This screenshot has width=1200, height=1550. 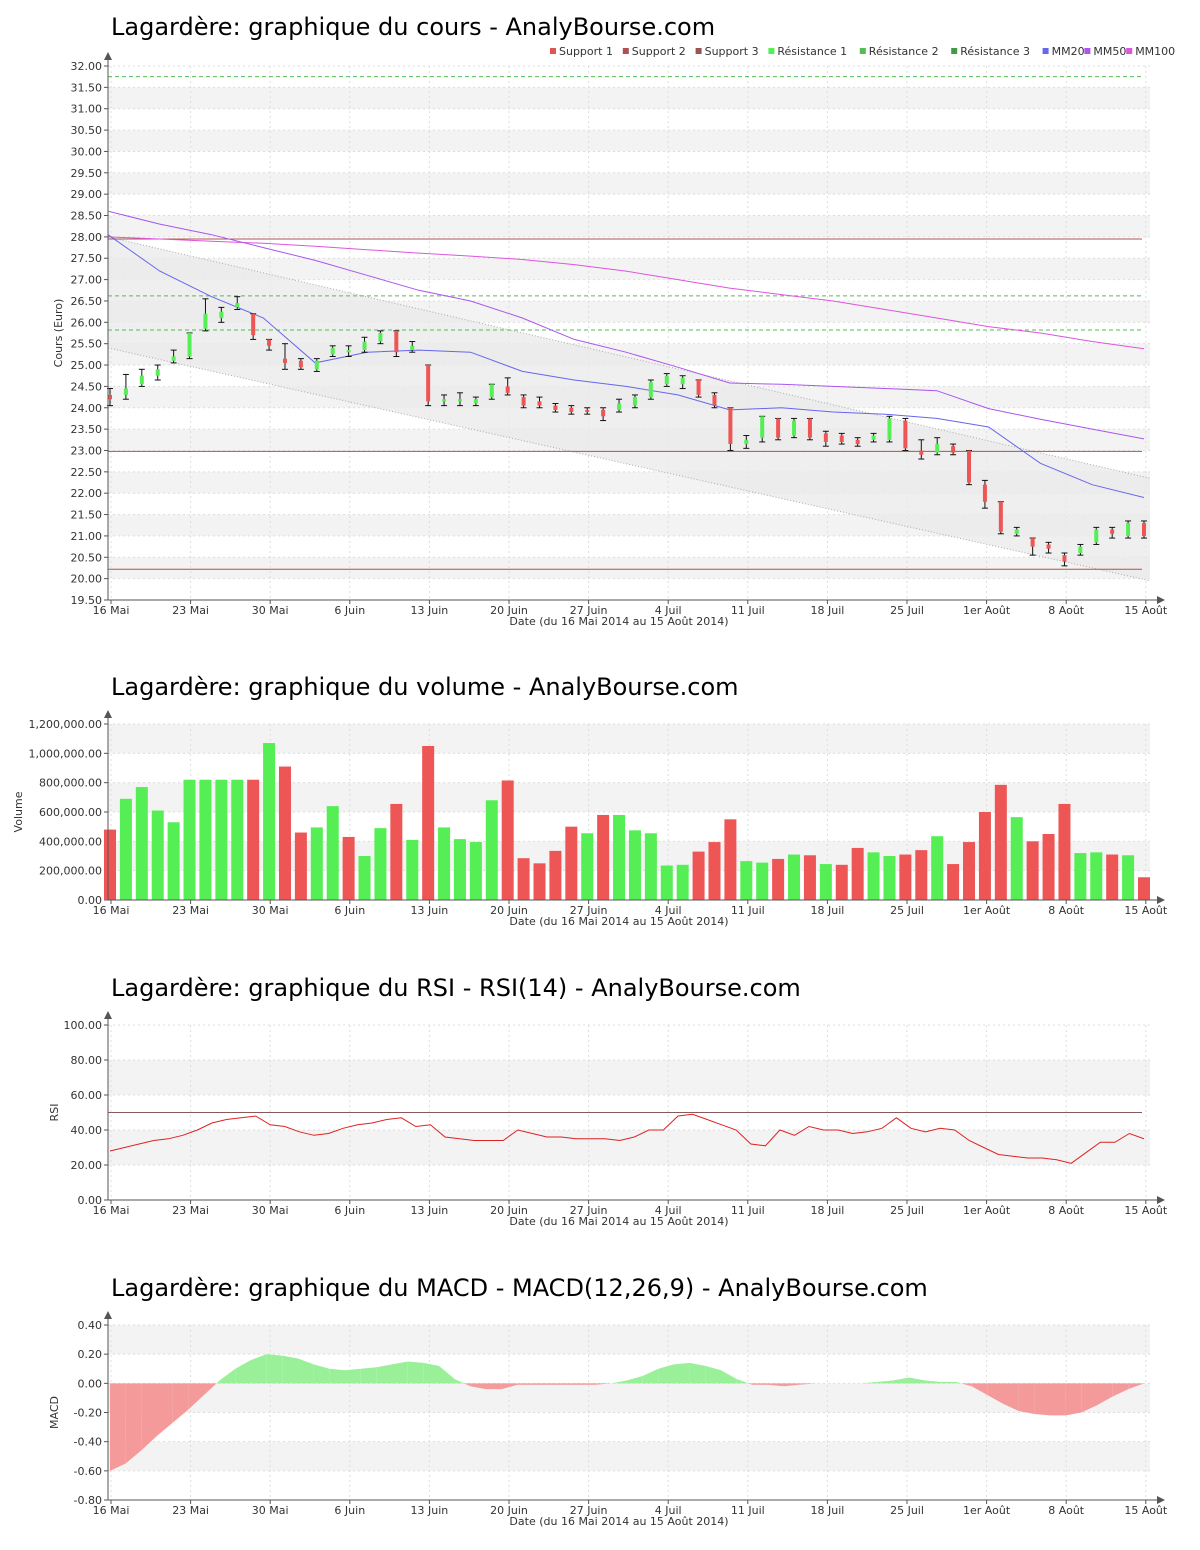 What do you see at coordinates (54, 1113) in the screenshot?
I see `y-axis-label: RSI` at bounding box center [54, 1113].